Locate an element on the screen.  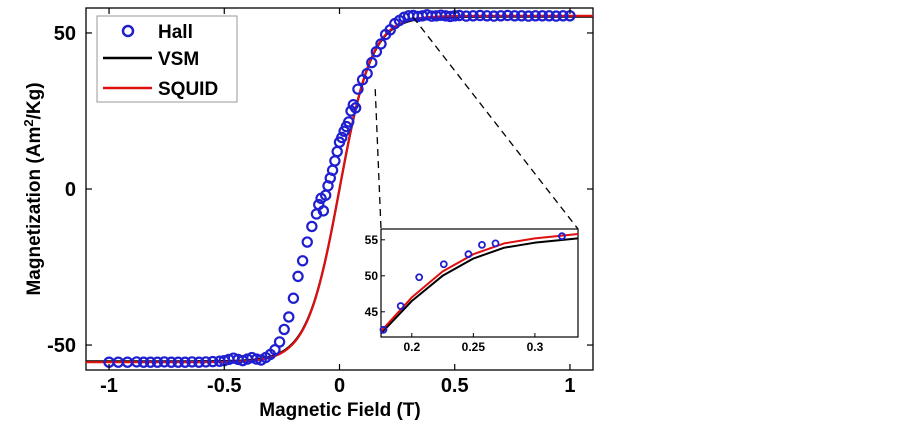
legend-hall-marker is located at coordinates (128, 31).